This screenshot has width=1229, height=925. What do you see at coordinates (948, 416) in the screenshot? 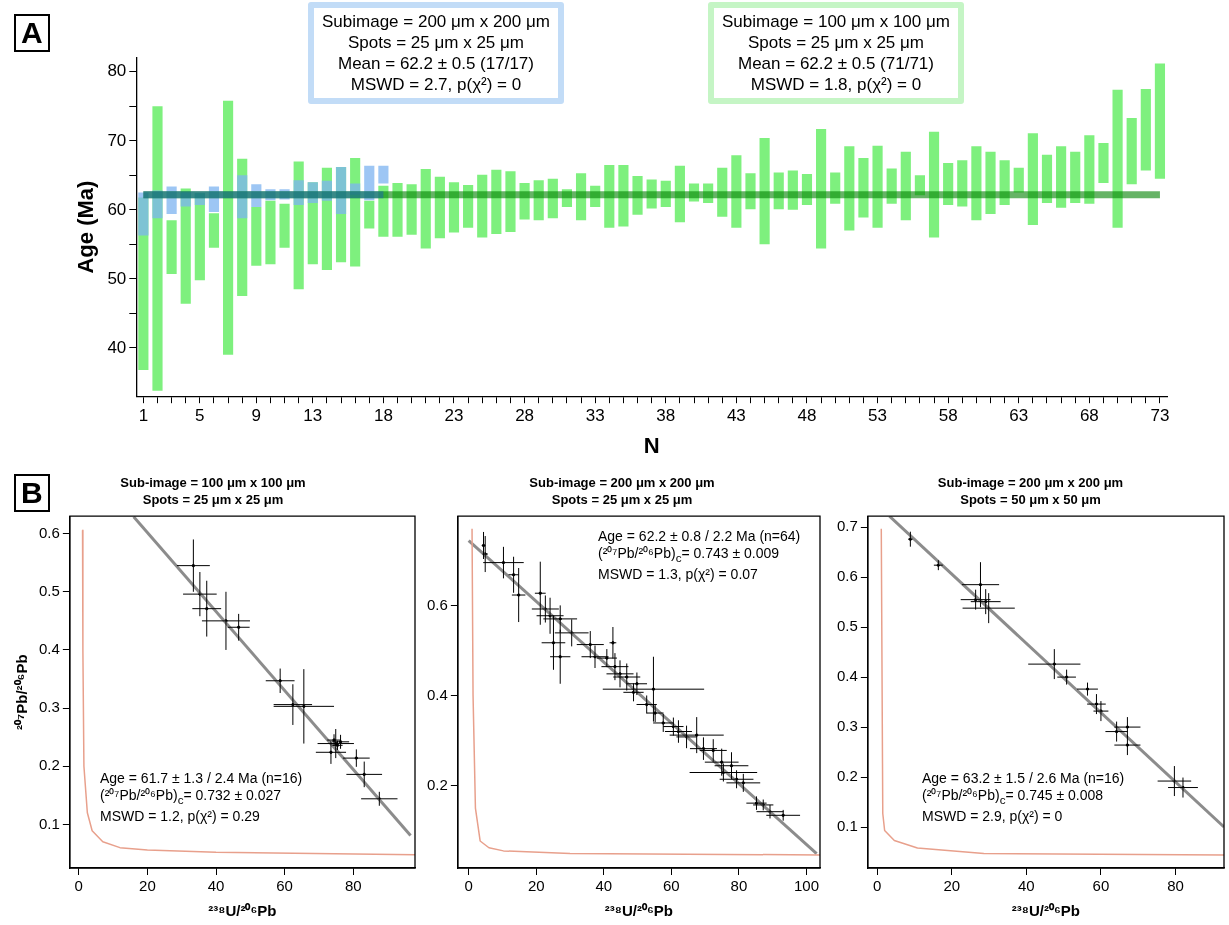
I see `x-tick-label: 58` at bounding box center [948, 416].